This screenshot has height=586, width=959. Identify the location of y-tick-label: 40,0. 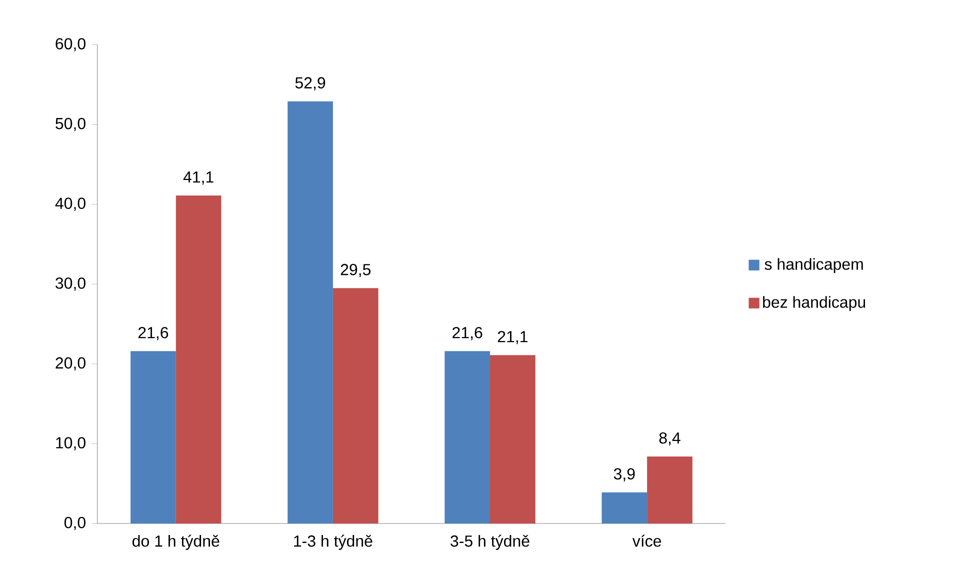
(70, 205).